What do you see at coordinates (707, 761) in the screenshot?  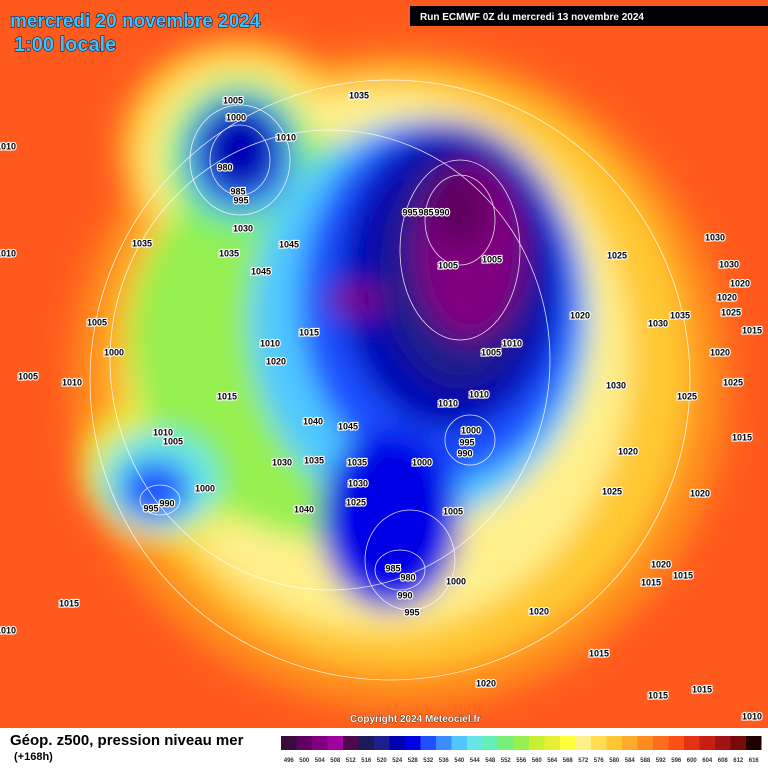 I see `colorbar-label: 604` at bounding box center [707, 761].